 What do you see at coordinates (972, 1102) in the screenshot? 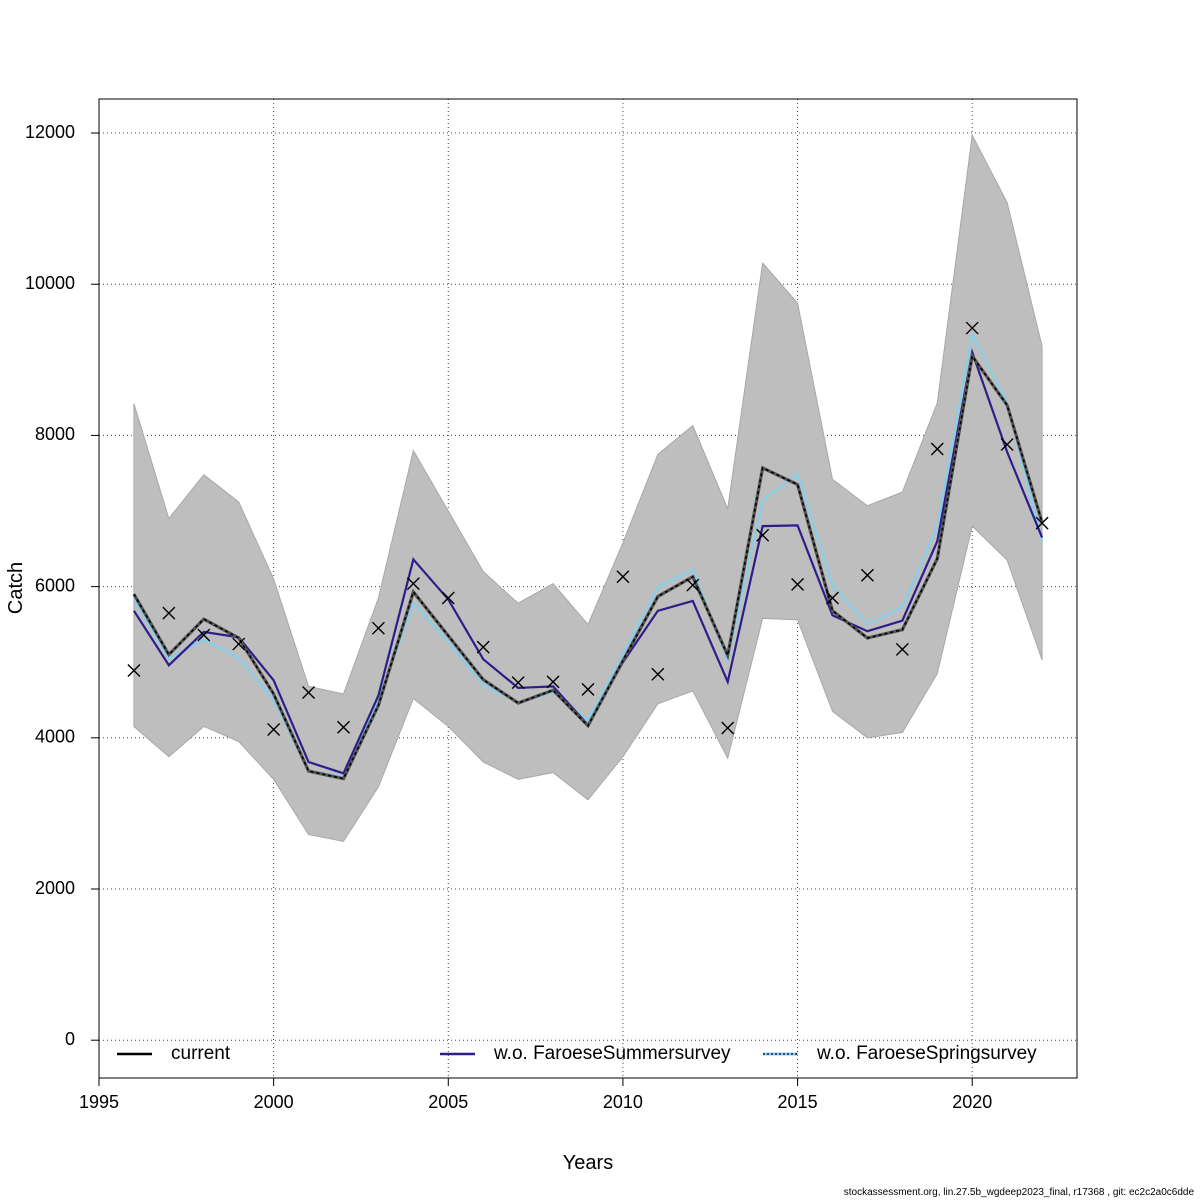
I see `x-tick-label: 2020` at bounding box center [972, 1102].